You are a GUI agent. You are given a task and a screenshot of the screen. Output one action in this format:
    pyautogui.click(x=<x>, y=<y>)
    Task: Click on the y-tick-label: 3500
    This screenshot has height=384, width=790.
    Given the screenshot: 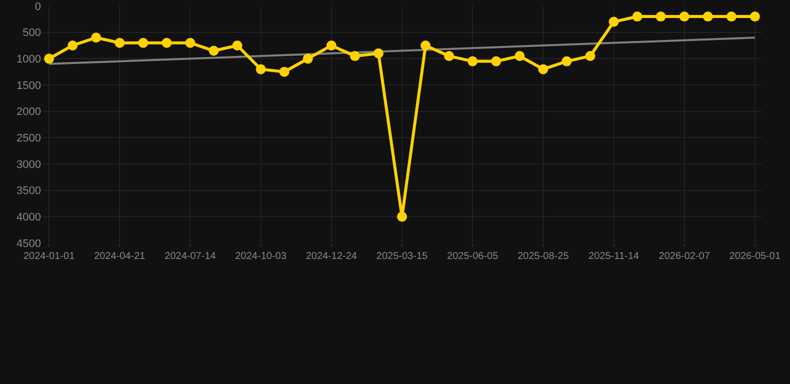 What is the action you would take?
    pyautogui.click(x=28, y=191)
    